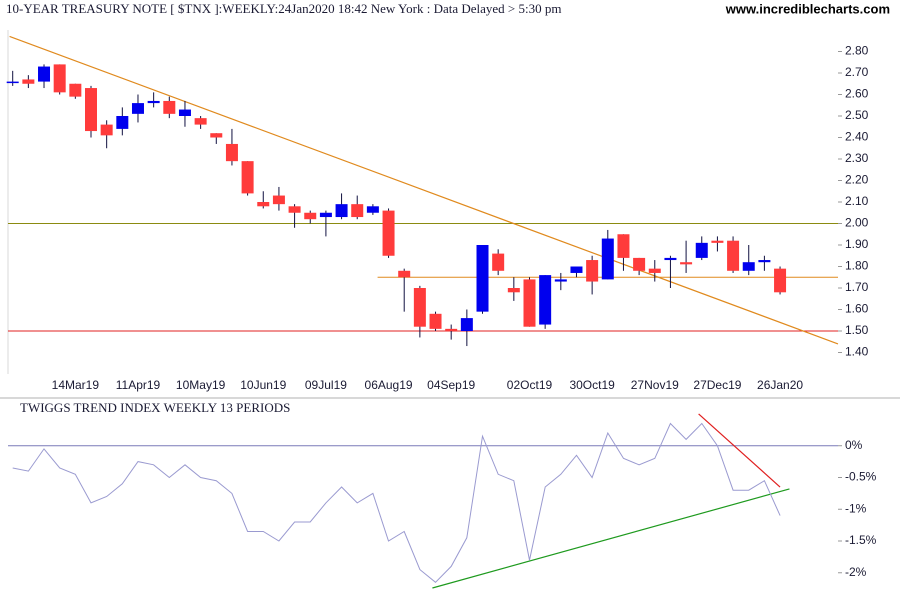 The image size is (900, 600). Describe the element at coordinates (857, 115) in the screenshot. I see `y-tick-label: 2.50` at that location.